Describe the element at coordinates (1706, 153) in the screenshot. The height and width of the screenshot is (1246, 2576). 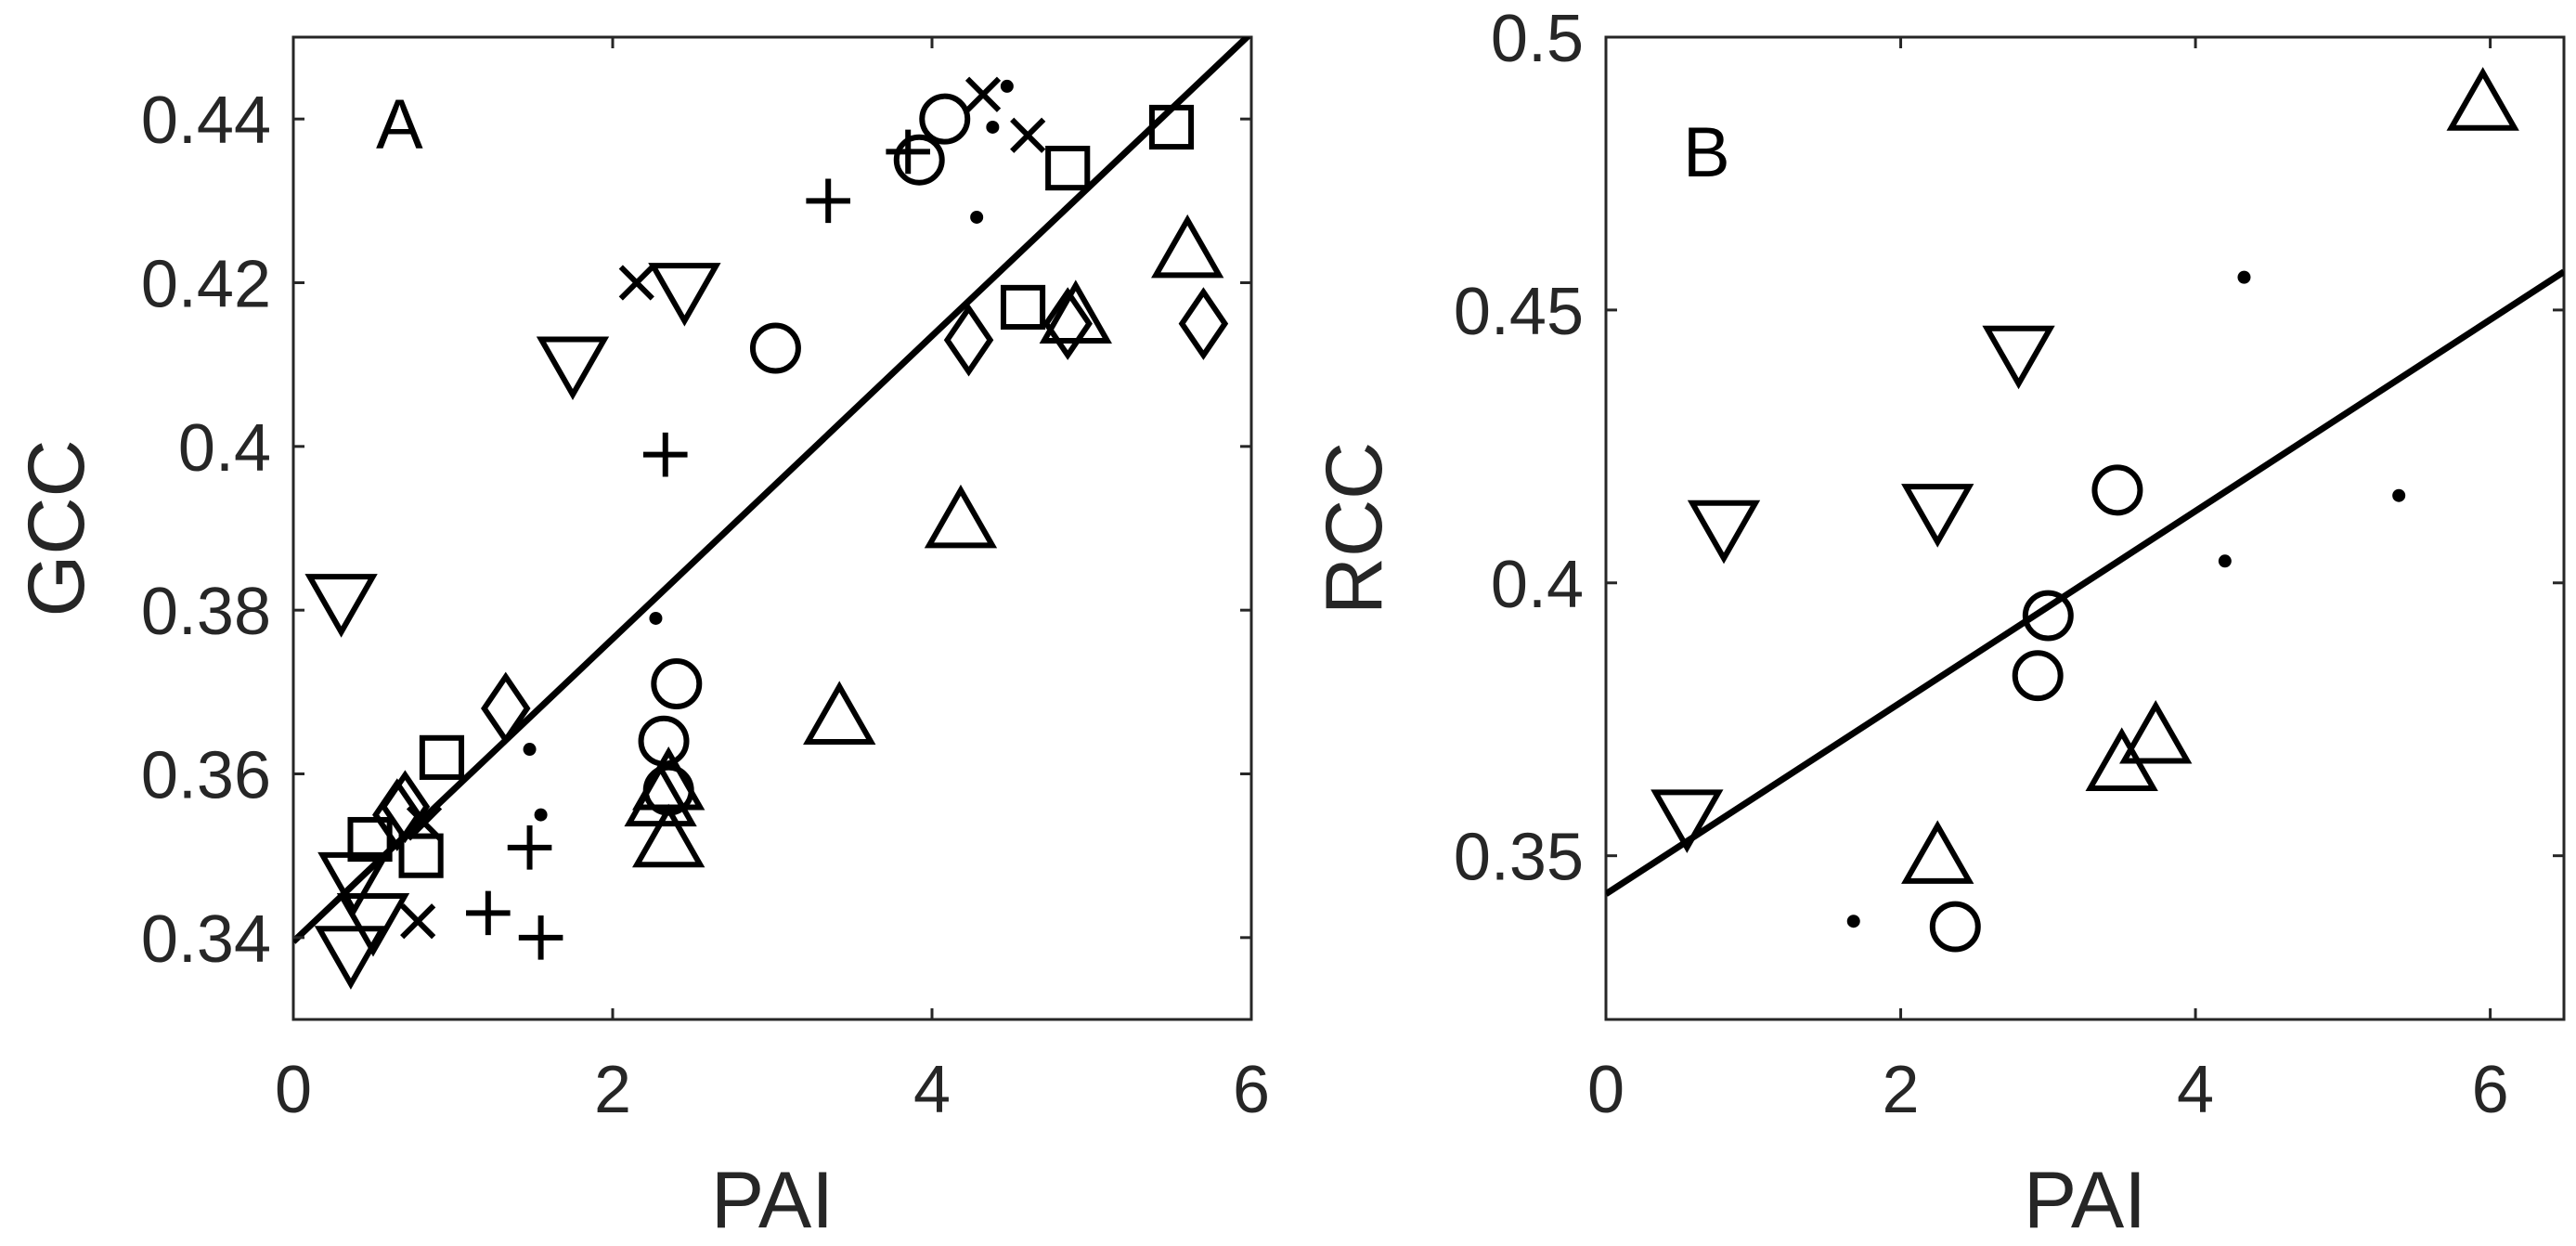
I see `panel-b-letter: B` at that location.